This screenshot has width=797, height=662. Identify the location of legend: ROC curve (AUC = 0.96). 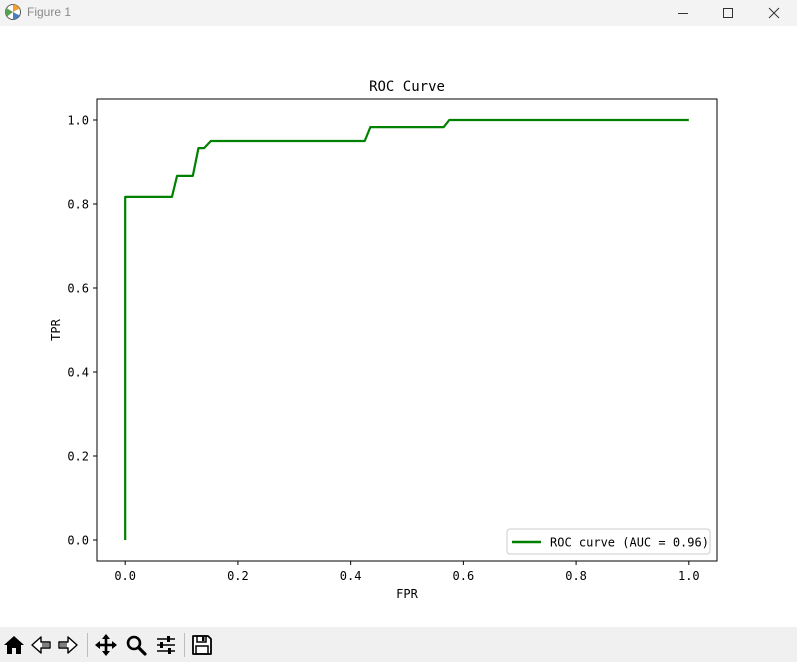
(608, 541).